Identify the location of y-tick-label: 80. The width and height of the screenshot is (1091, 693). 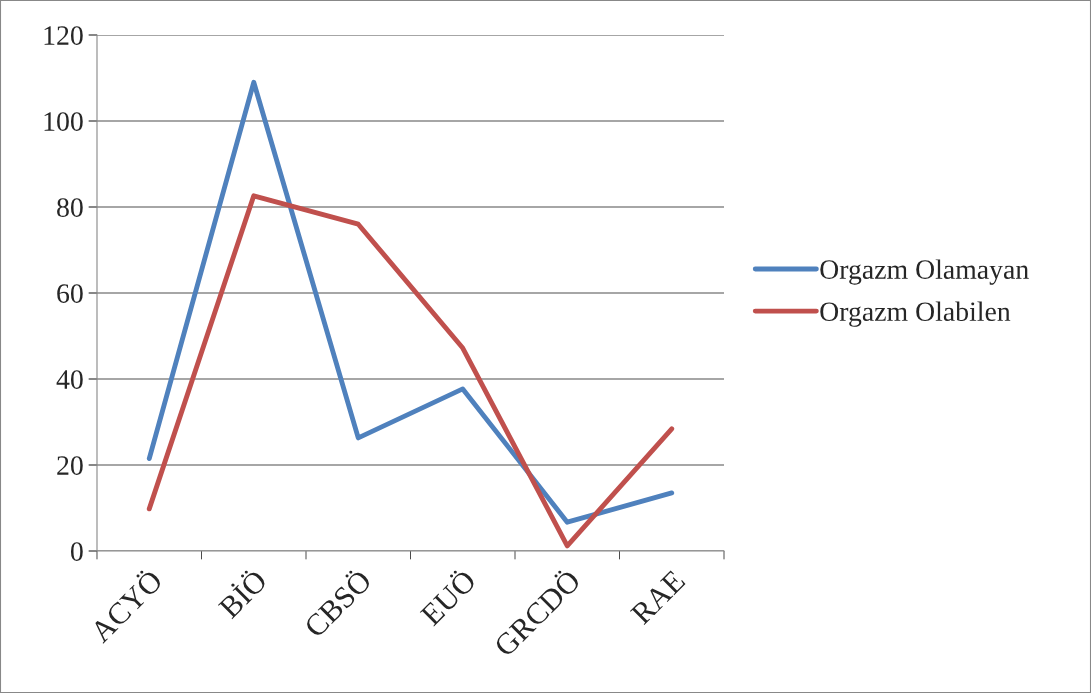
(70, 207).